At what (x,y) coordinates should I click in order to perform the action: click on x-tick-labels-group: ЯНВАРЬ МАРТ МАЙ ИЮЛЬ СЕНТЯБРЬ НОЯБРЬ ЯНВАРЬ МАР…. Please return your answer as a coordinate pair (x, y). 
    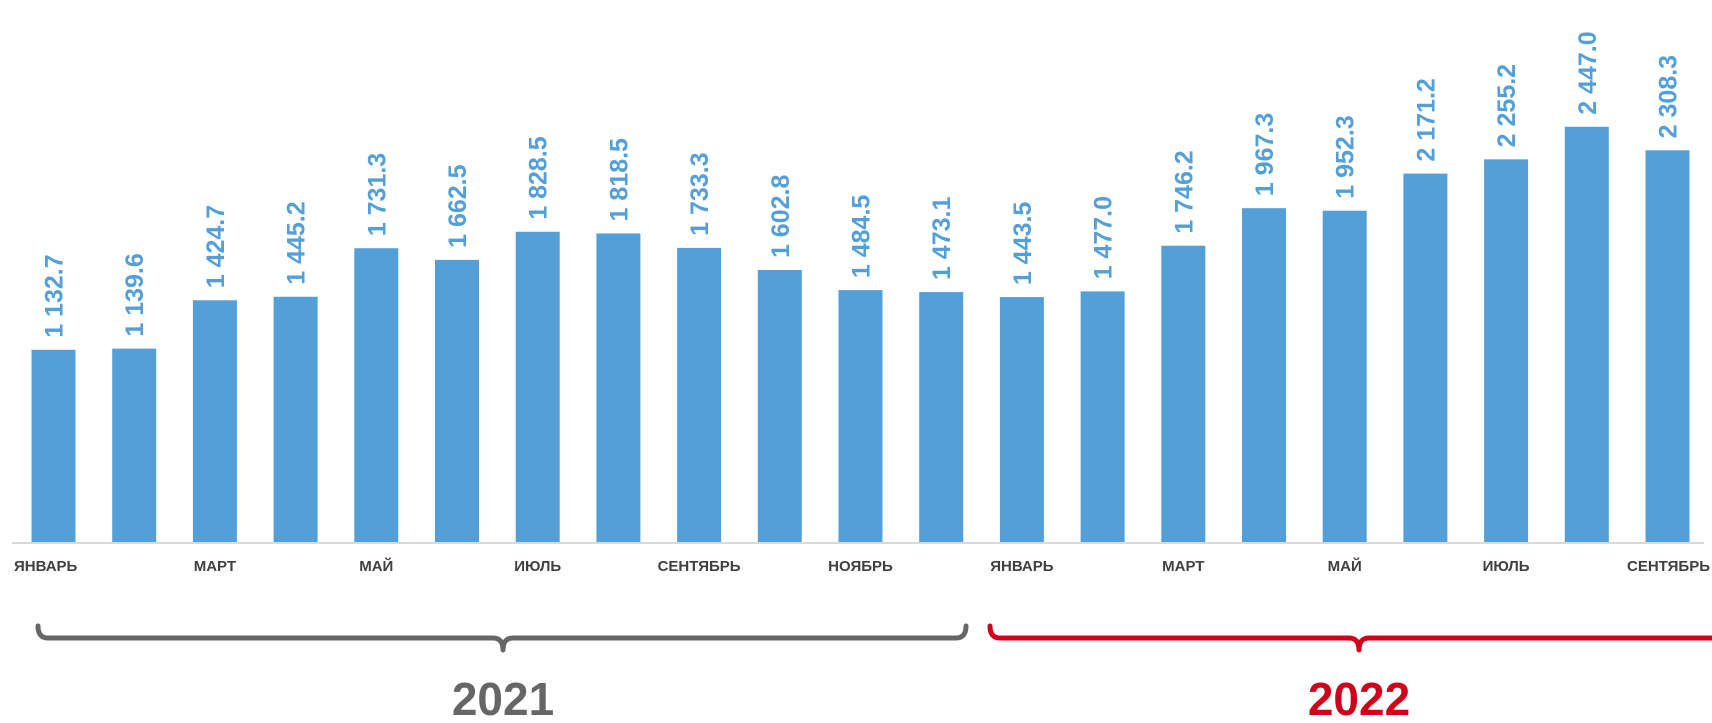
    Looking at the image, I should click on (862, 566).